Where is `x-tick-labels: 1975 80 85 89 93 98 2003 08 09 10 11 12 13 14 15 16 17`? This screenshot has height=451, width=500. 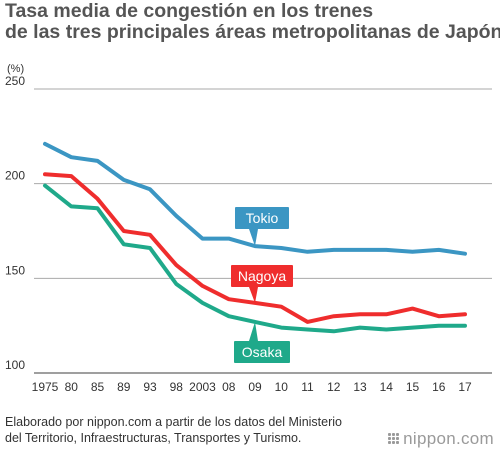
x-tick-labels: 1975 80 85 89 93 98 2003 08 09 10 11 12 13 14 15 16 17 is located at coordinates (252, 387).